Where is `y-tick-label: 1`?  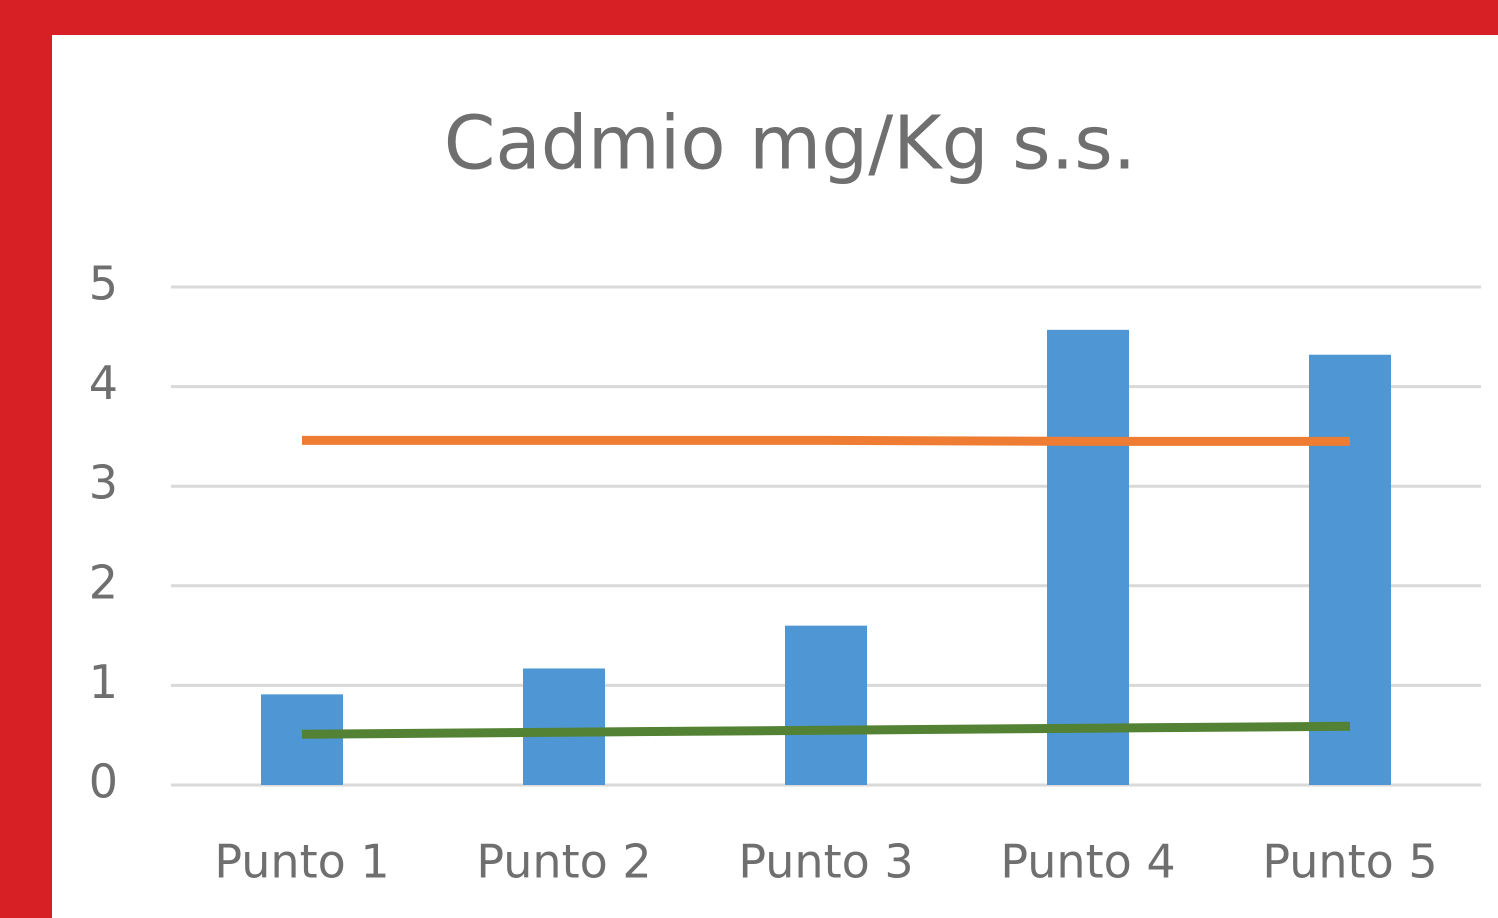
y-tick-label: 1 is located at coordinates (103, 682).